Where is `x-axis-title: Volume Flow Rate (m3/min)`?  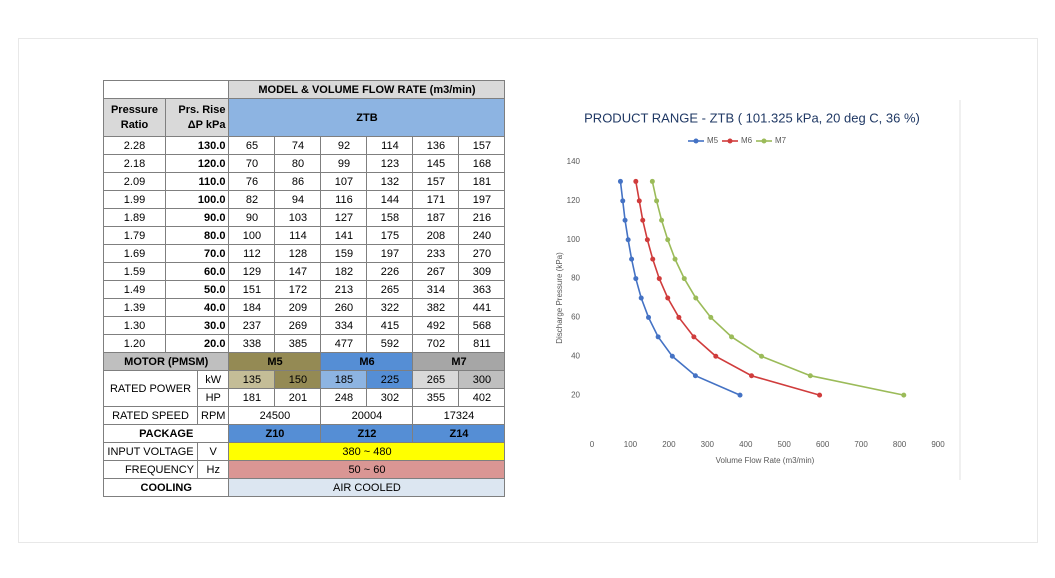
x-axis-title: Volume Flow Rate (m3/min) is located at coordinates (765, 460).